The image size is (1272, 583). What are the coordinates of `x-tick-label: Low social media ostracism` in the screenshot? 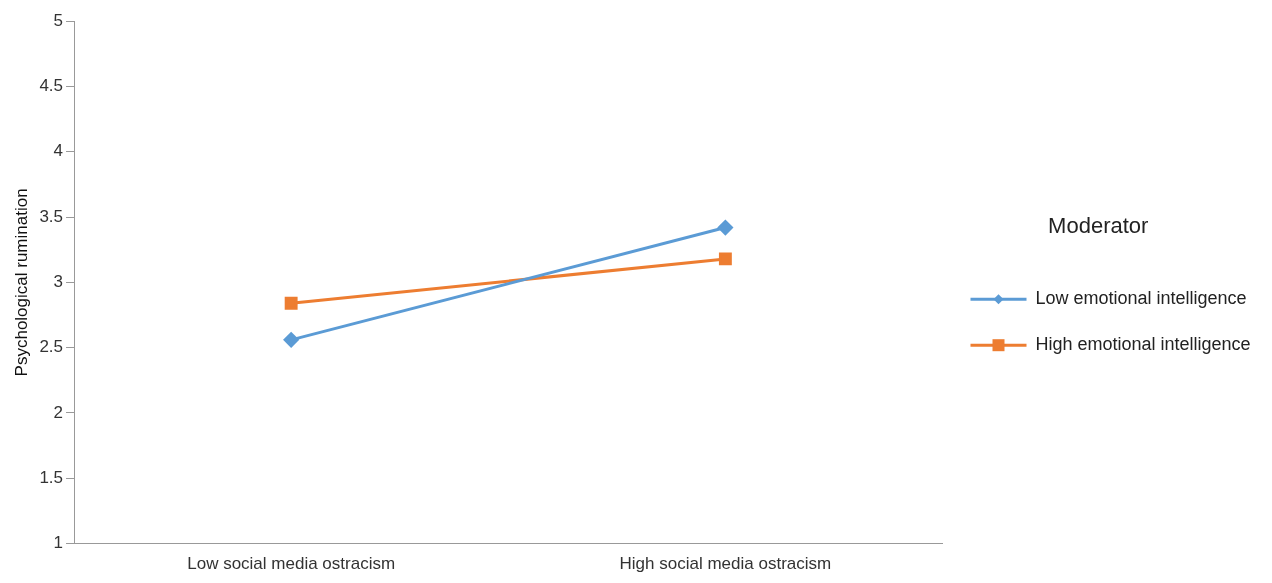 It's located at (291, 564).